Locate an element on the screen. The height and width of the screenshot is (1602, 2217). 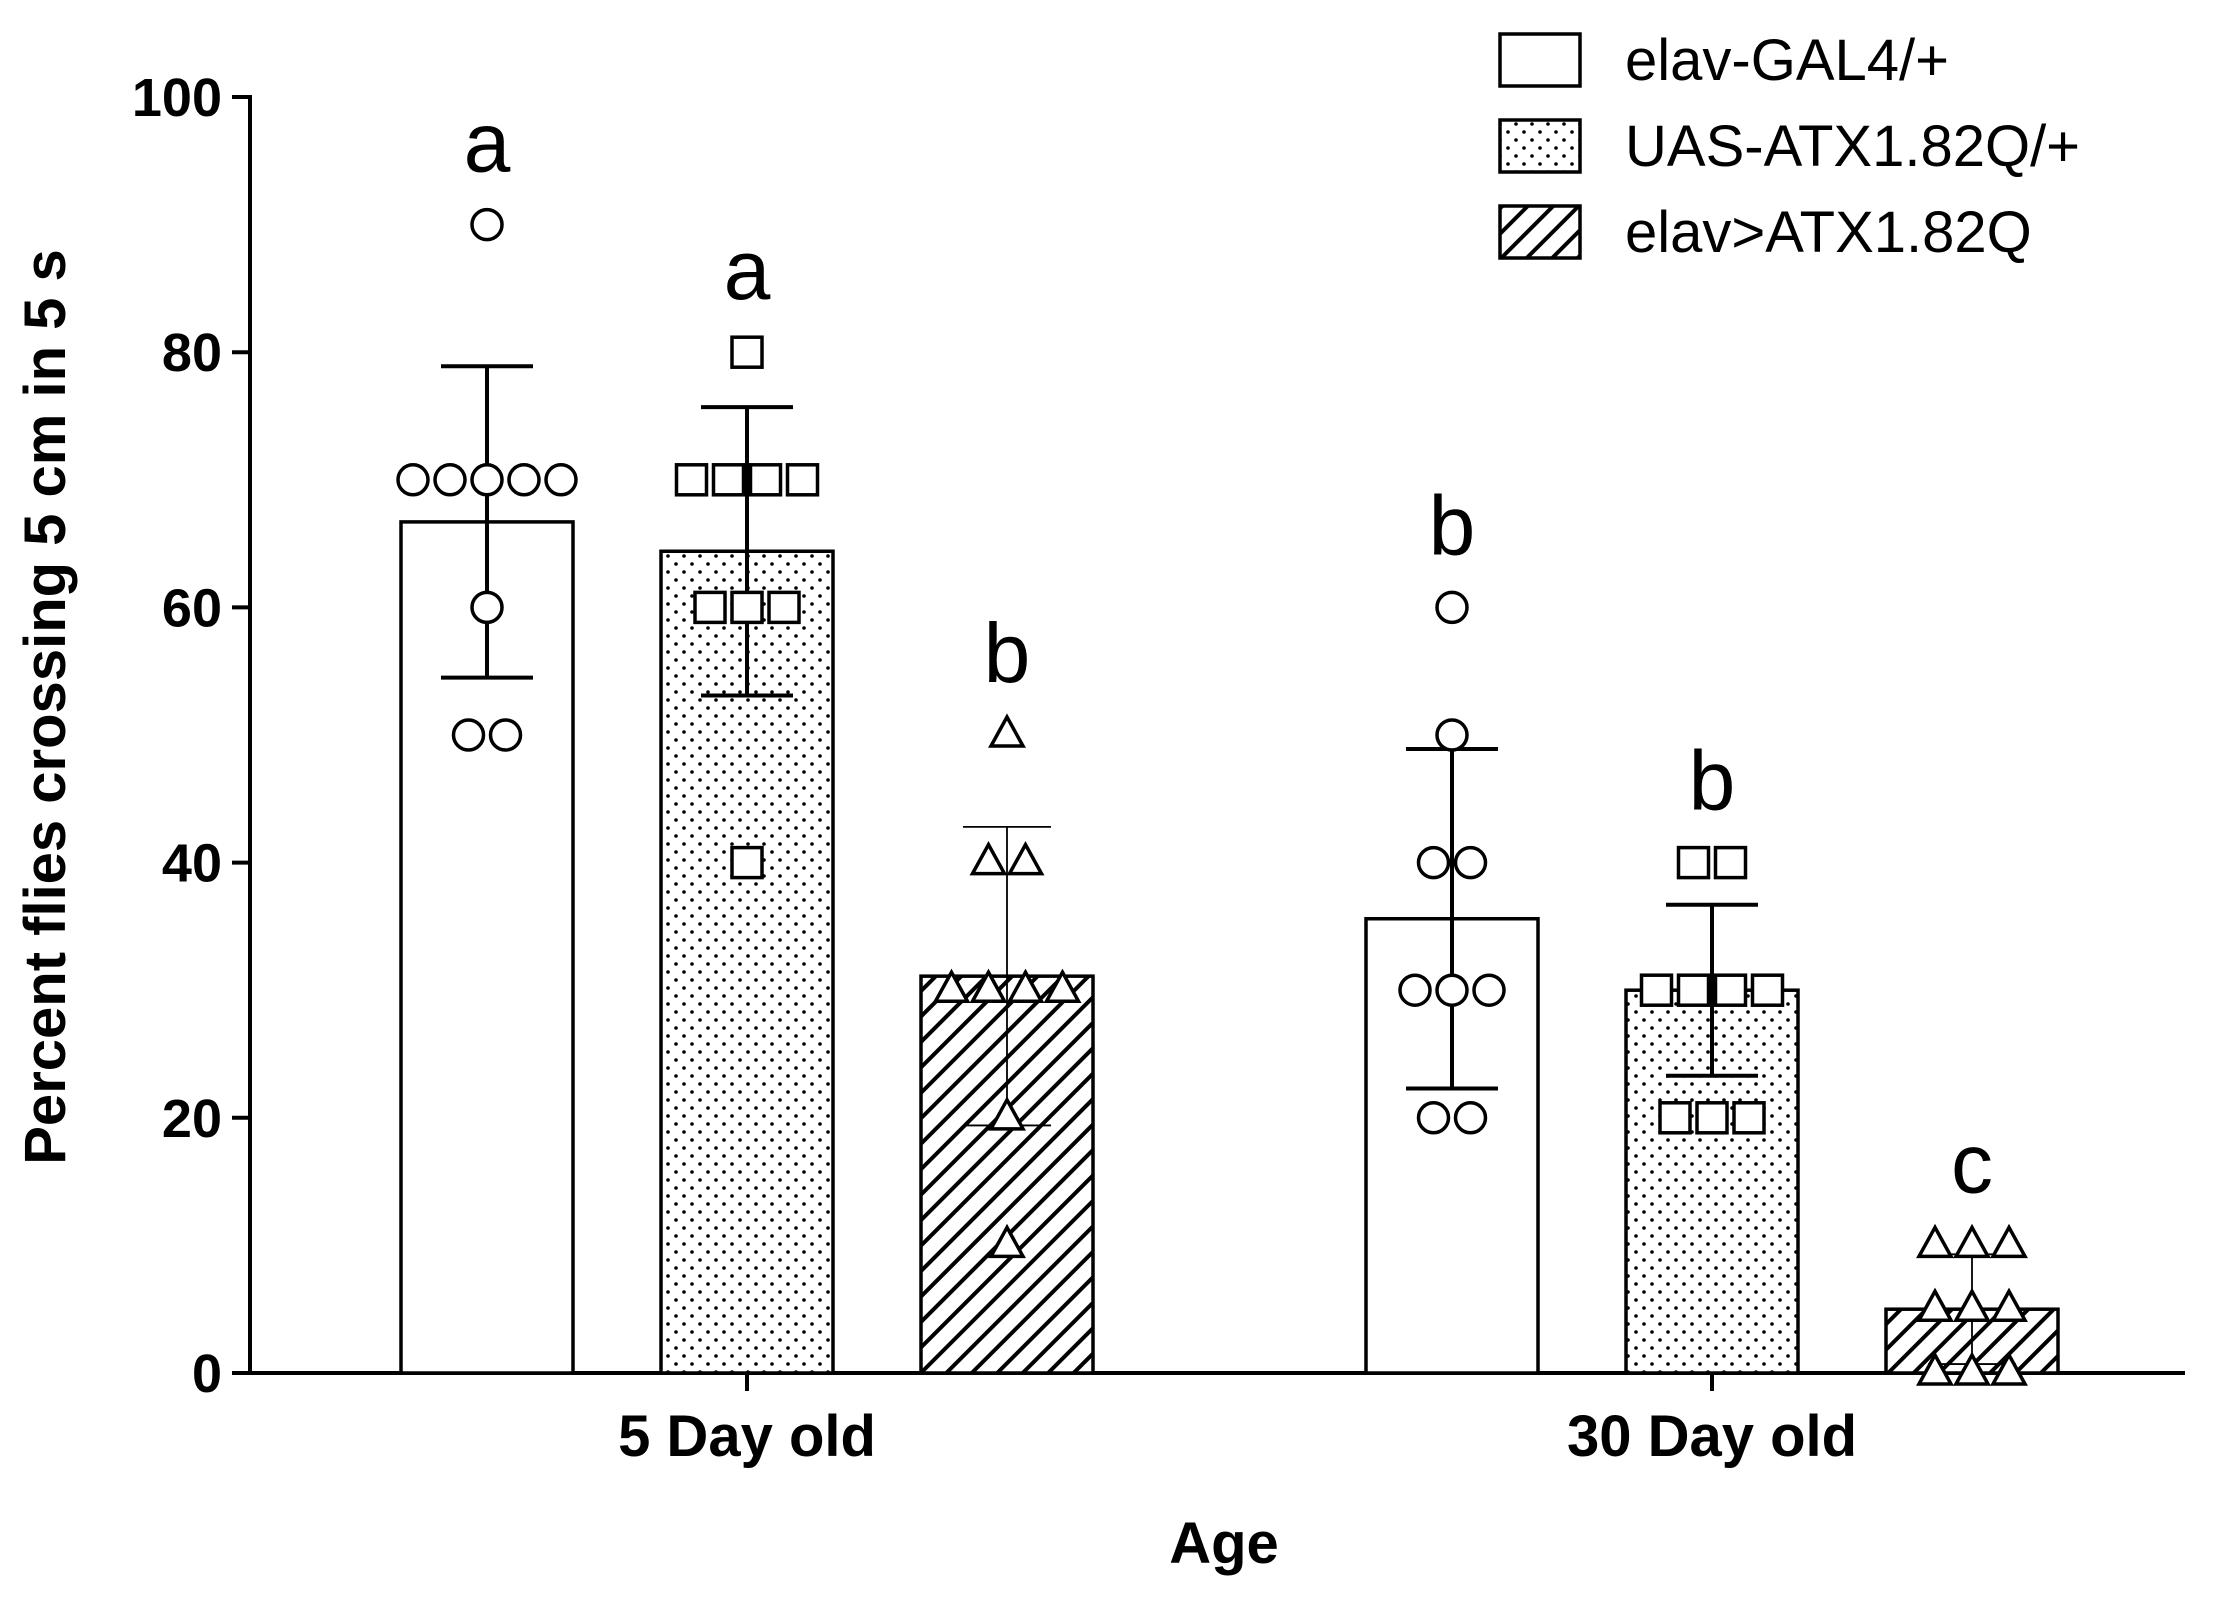
x-tick-label: 30 Day old is located at coordinates (1712, 1436).